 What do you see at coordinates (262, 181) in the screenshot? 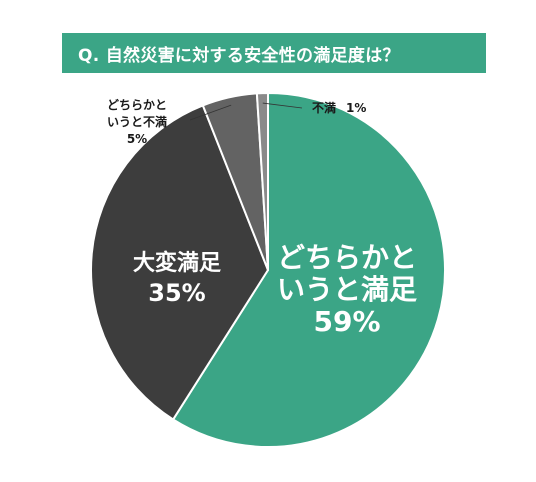
I see `slice-dissatisfied` at bounding box center [262, 181].